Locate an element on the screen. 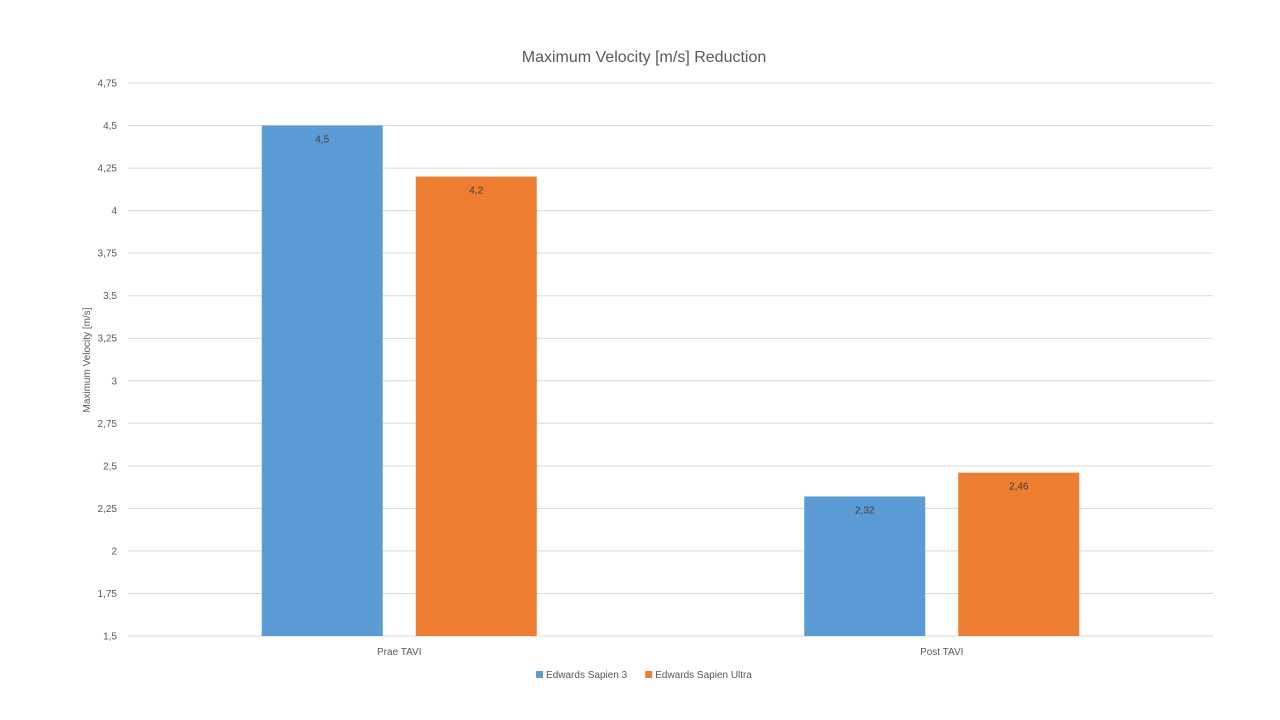 The height and width of the screenshot is (720, 1280). y-tick-label: 4,25 is located at coordinates (108, 169).